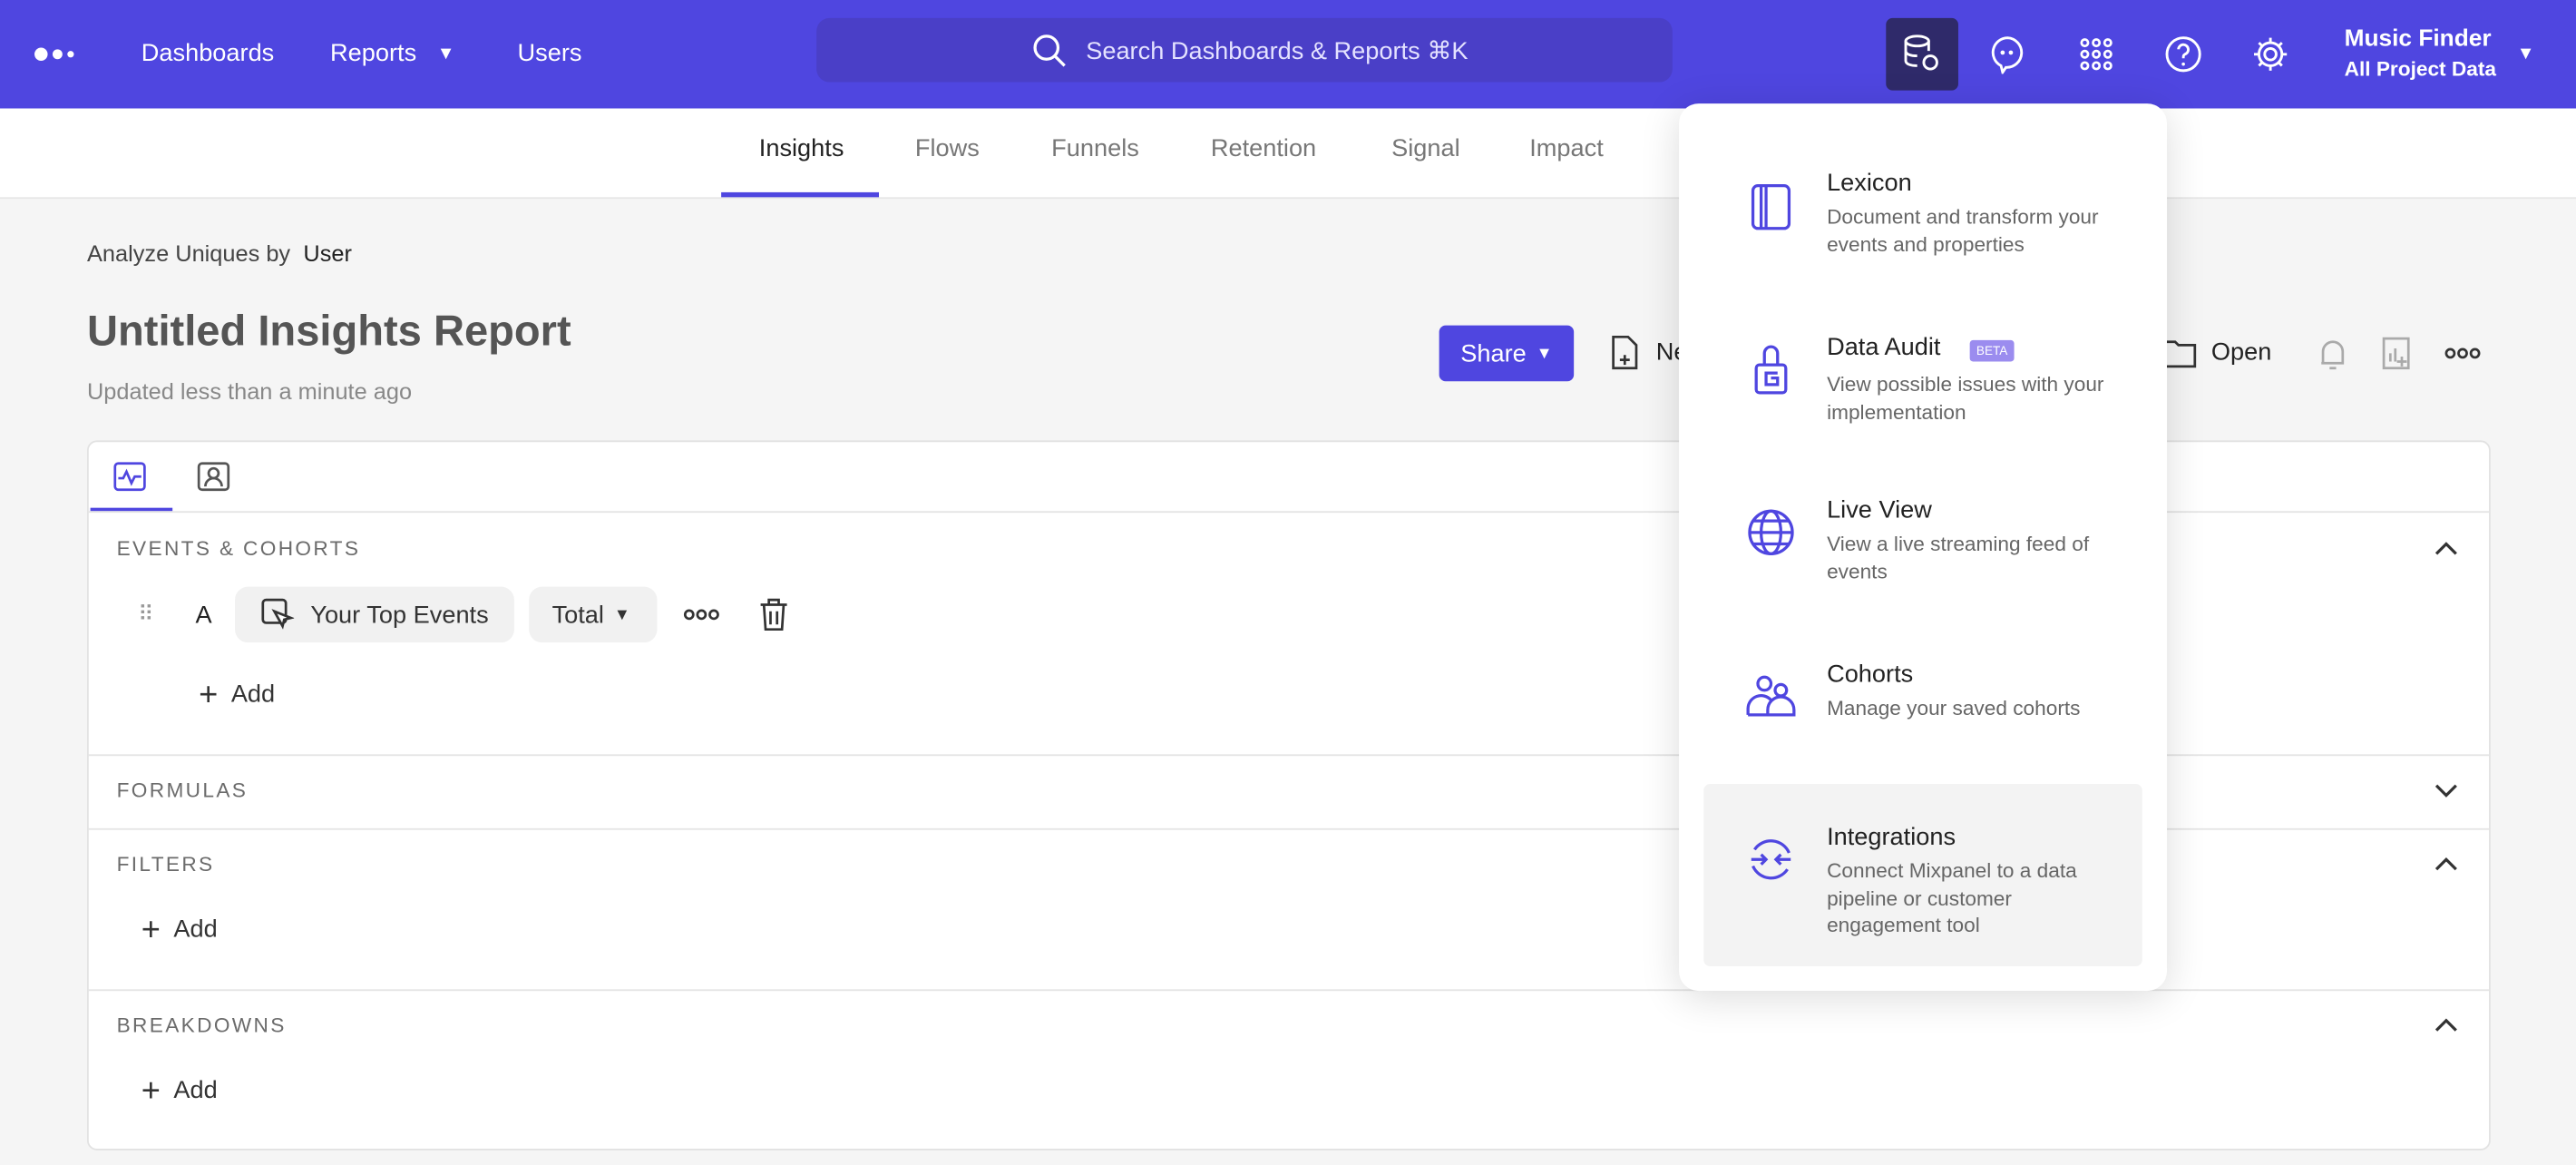 Image resolution: width=2576 pixels, height=1165 pixels. I want to click on book-icon, so click(1771, 207).